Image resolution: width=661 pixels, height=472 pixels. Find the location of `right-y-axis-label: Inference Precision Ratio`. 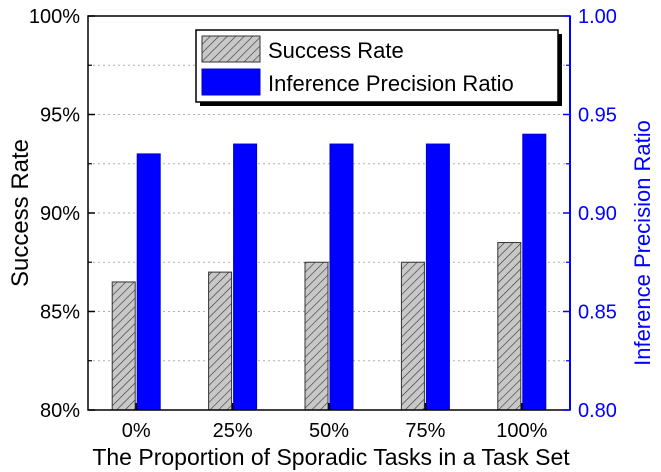

right-y-axis-label: Inference Precision Ratio is located at coordinates (642, 243).